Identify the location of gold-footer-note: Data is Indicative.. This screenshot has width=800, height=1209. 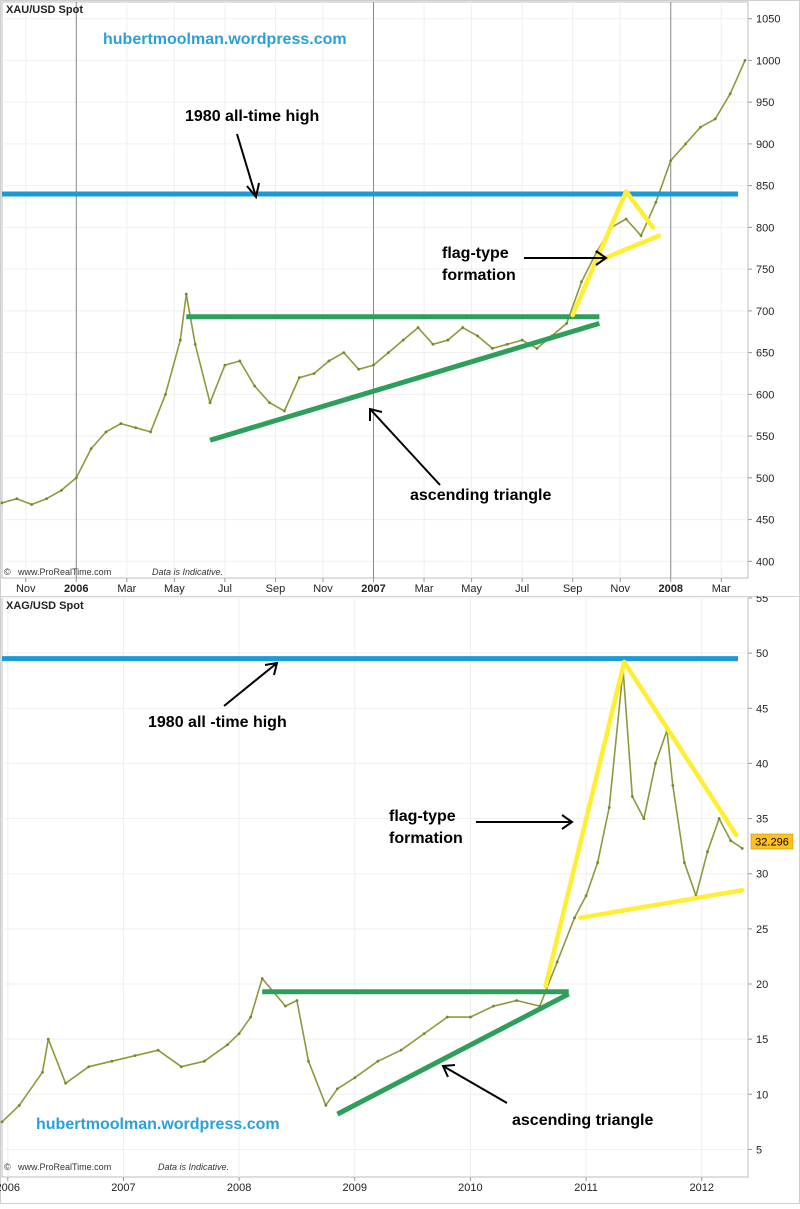
(187, 572).